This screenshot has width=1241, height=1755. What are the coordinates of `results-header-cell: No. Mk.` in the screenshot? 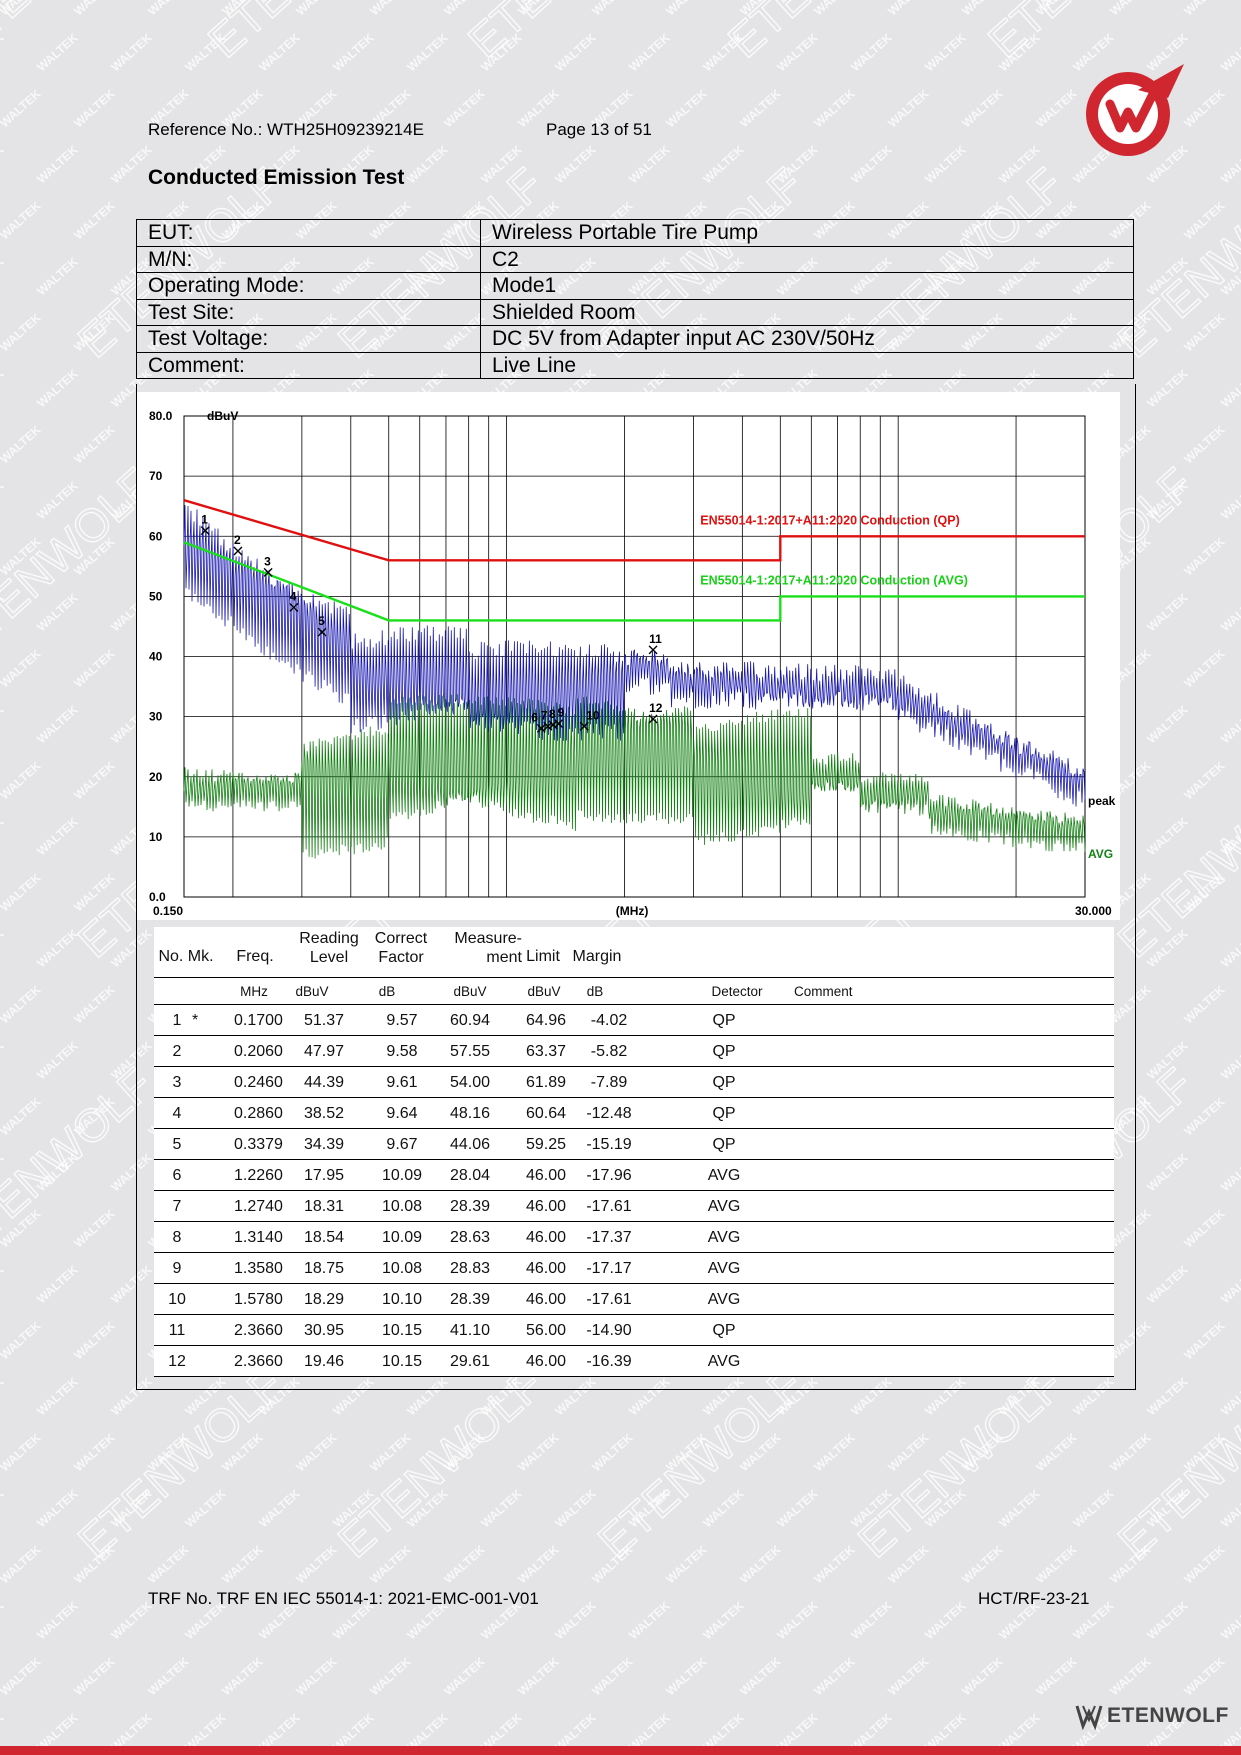 It's located at (186, 956).